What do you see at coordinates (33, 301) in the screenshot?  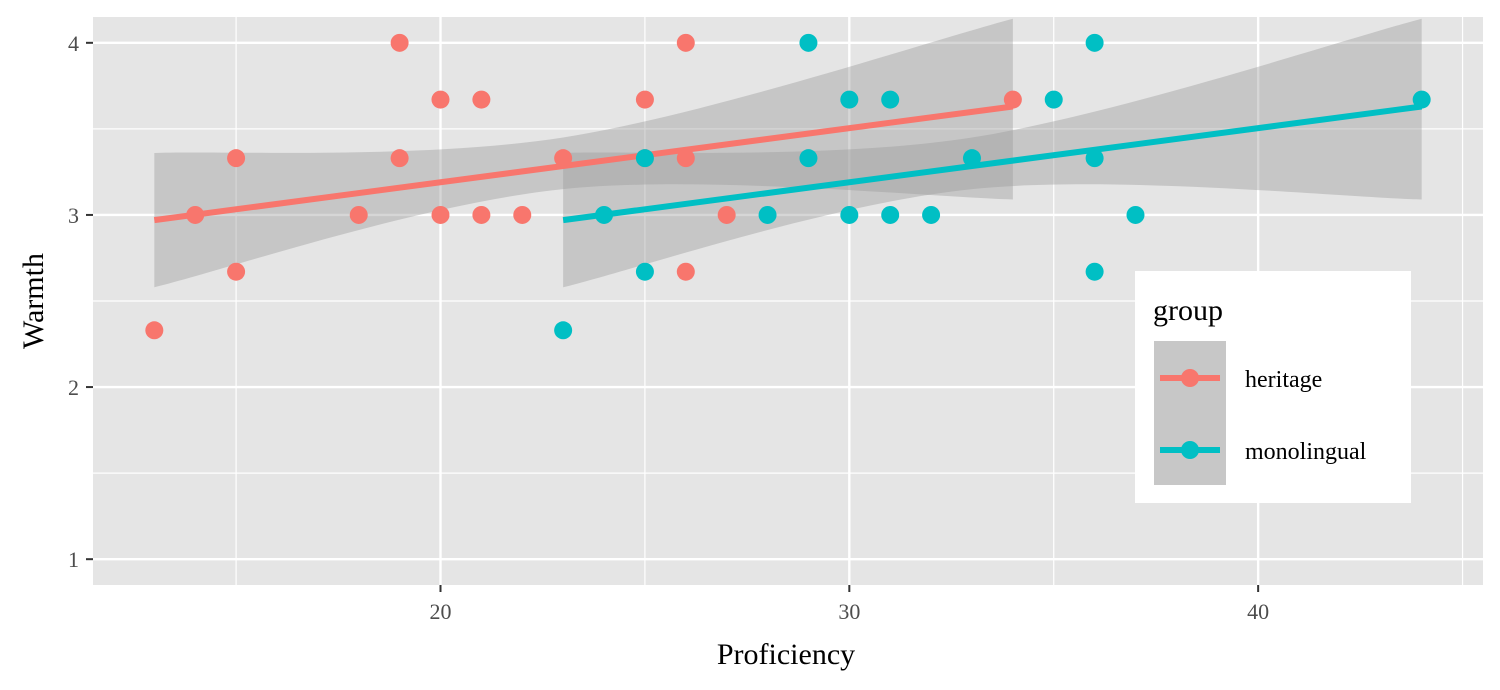 I see `y-axis-title: Warmth` at bounding box center [33, 301].